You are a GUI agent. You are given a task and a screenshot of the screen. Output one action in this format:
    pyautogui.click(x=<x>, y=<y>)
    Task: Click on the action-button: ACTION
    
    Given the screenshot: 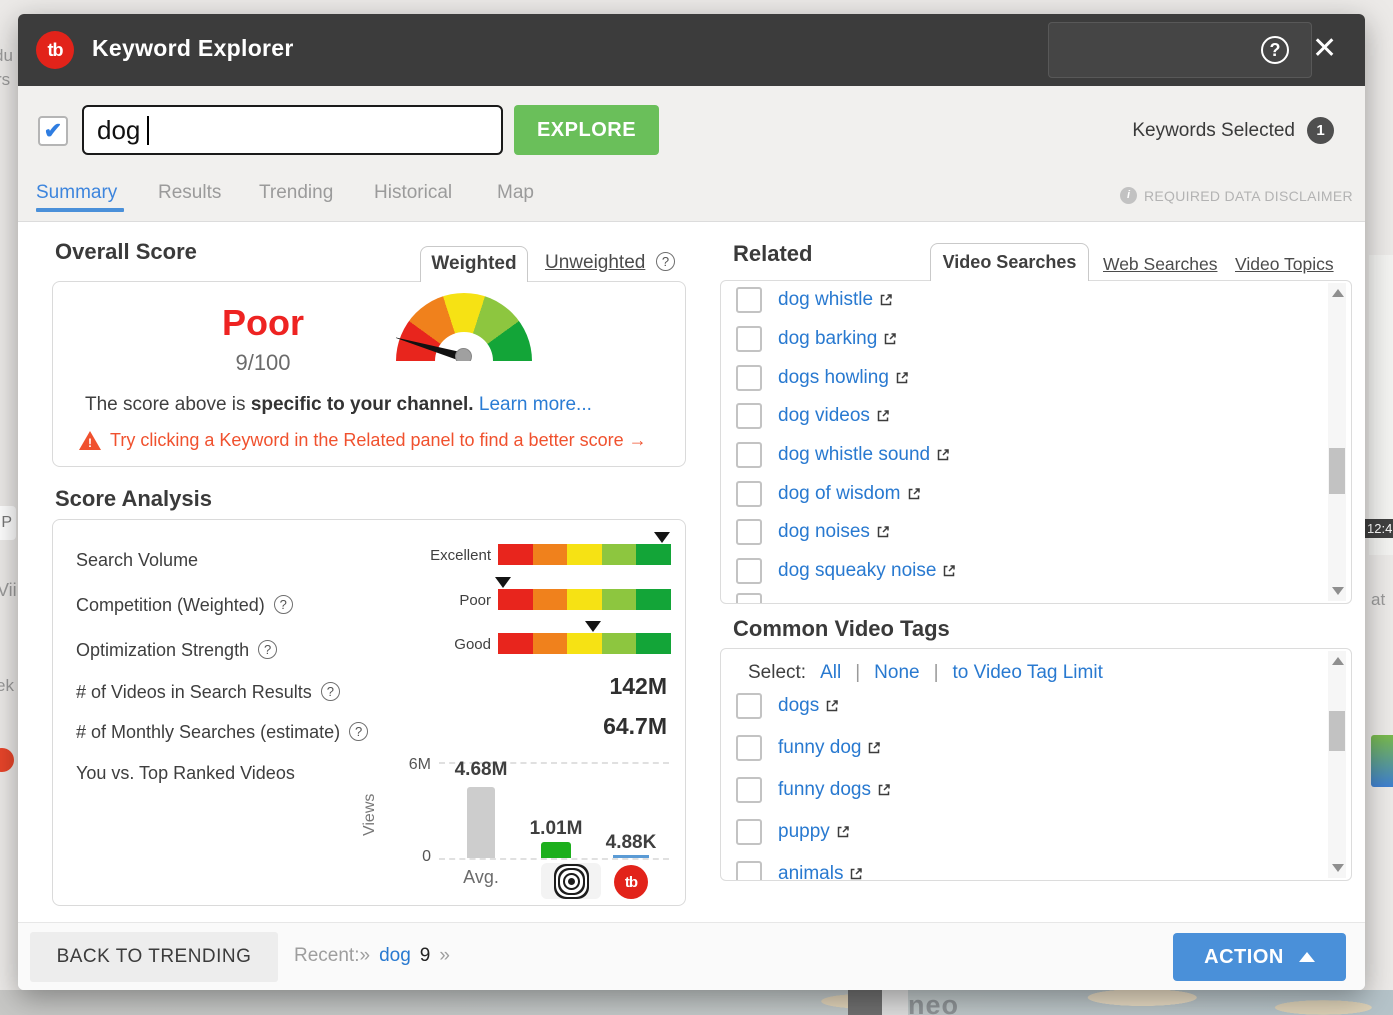 What is the action you would take?
    pyautogui.click(x=1259, y=957)
    